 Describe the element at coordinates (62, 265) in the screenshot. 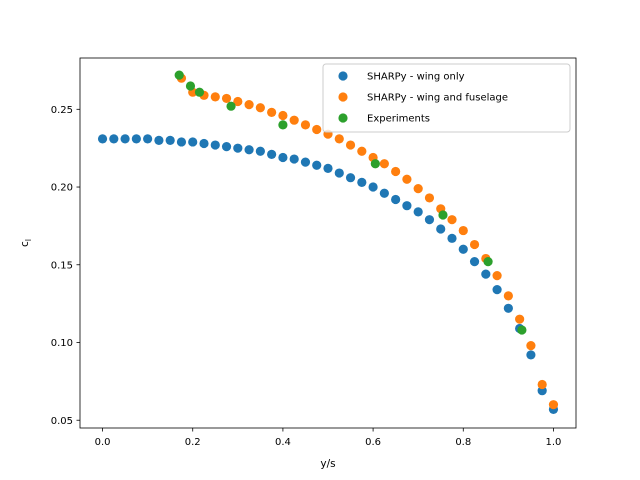

I see `y-tick-label: 0.15` at that location.